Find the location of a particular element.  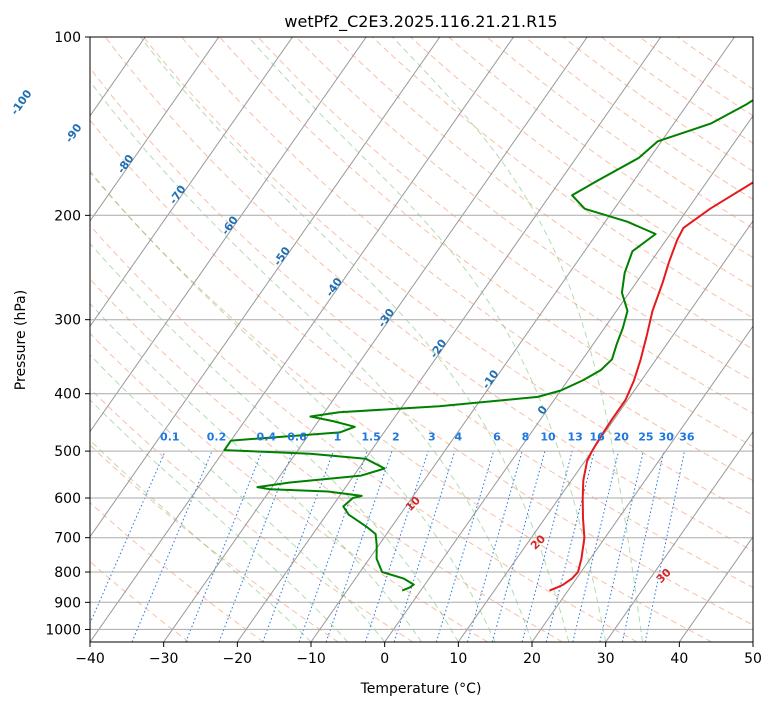

y-axis-label: Pressure (hPa) is located at coordinates (21, 340).